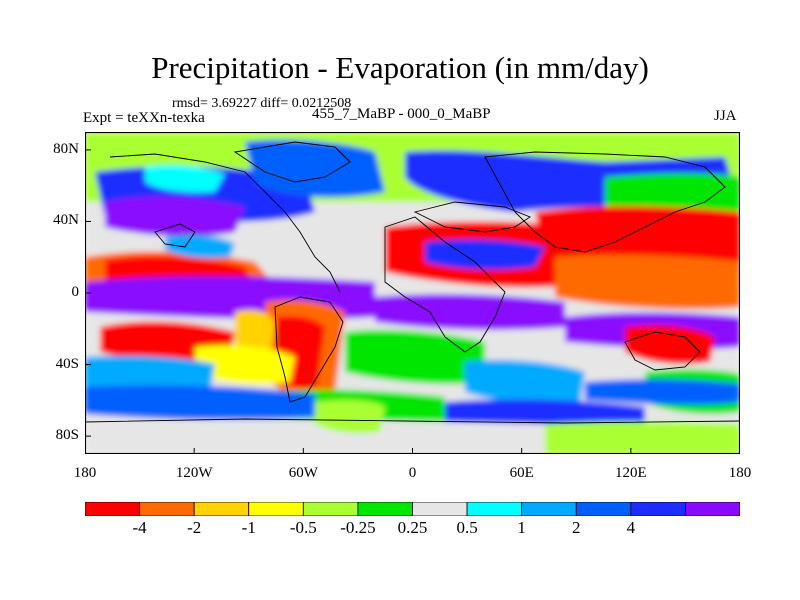  What do you see at coordinates (400, 67) in the screenshot?
I see `chart-title: Precipitation - Evaporation (in mm/day)` at bounding box center [400, 67].